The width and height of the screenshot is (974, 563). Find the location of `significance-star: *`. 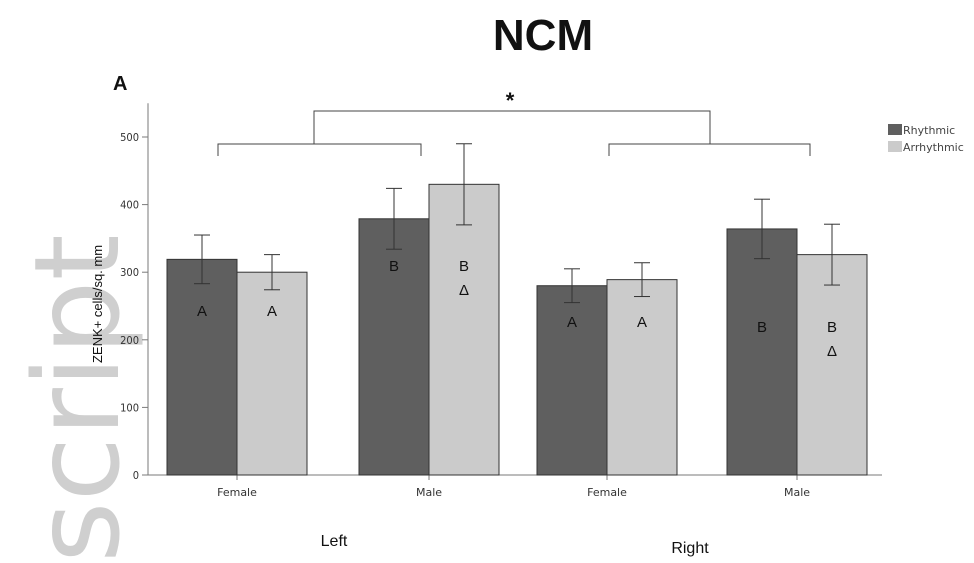

significance-star: * is located at coordinates (510, 100).